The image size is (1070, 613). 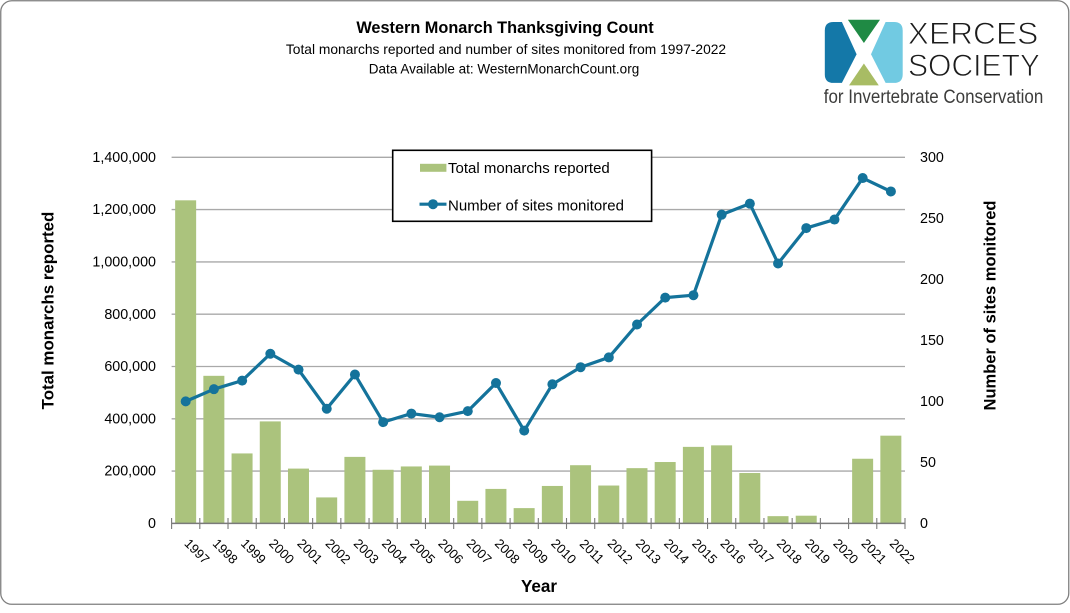 What do you see at coordinates (124, 263) in the screenshot?
I see `svg-text: 1,000,000` at bounding box center [124, 263].